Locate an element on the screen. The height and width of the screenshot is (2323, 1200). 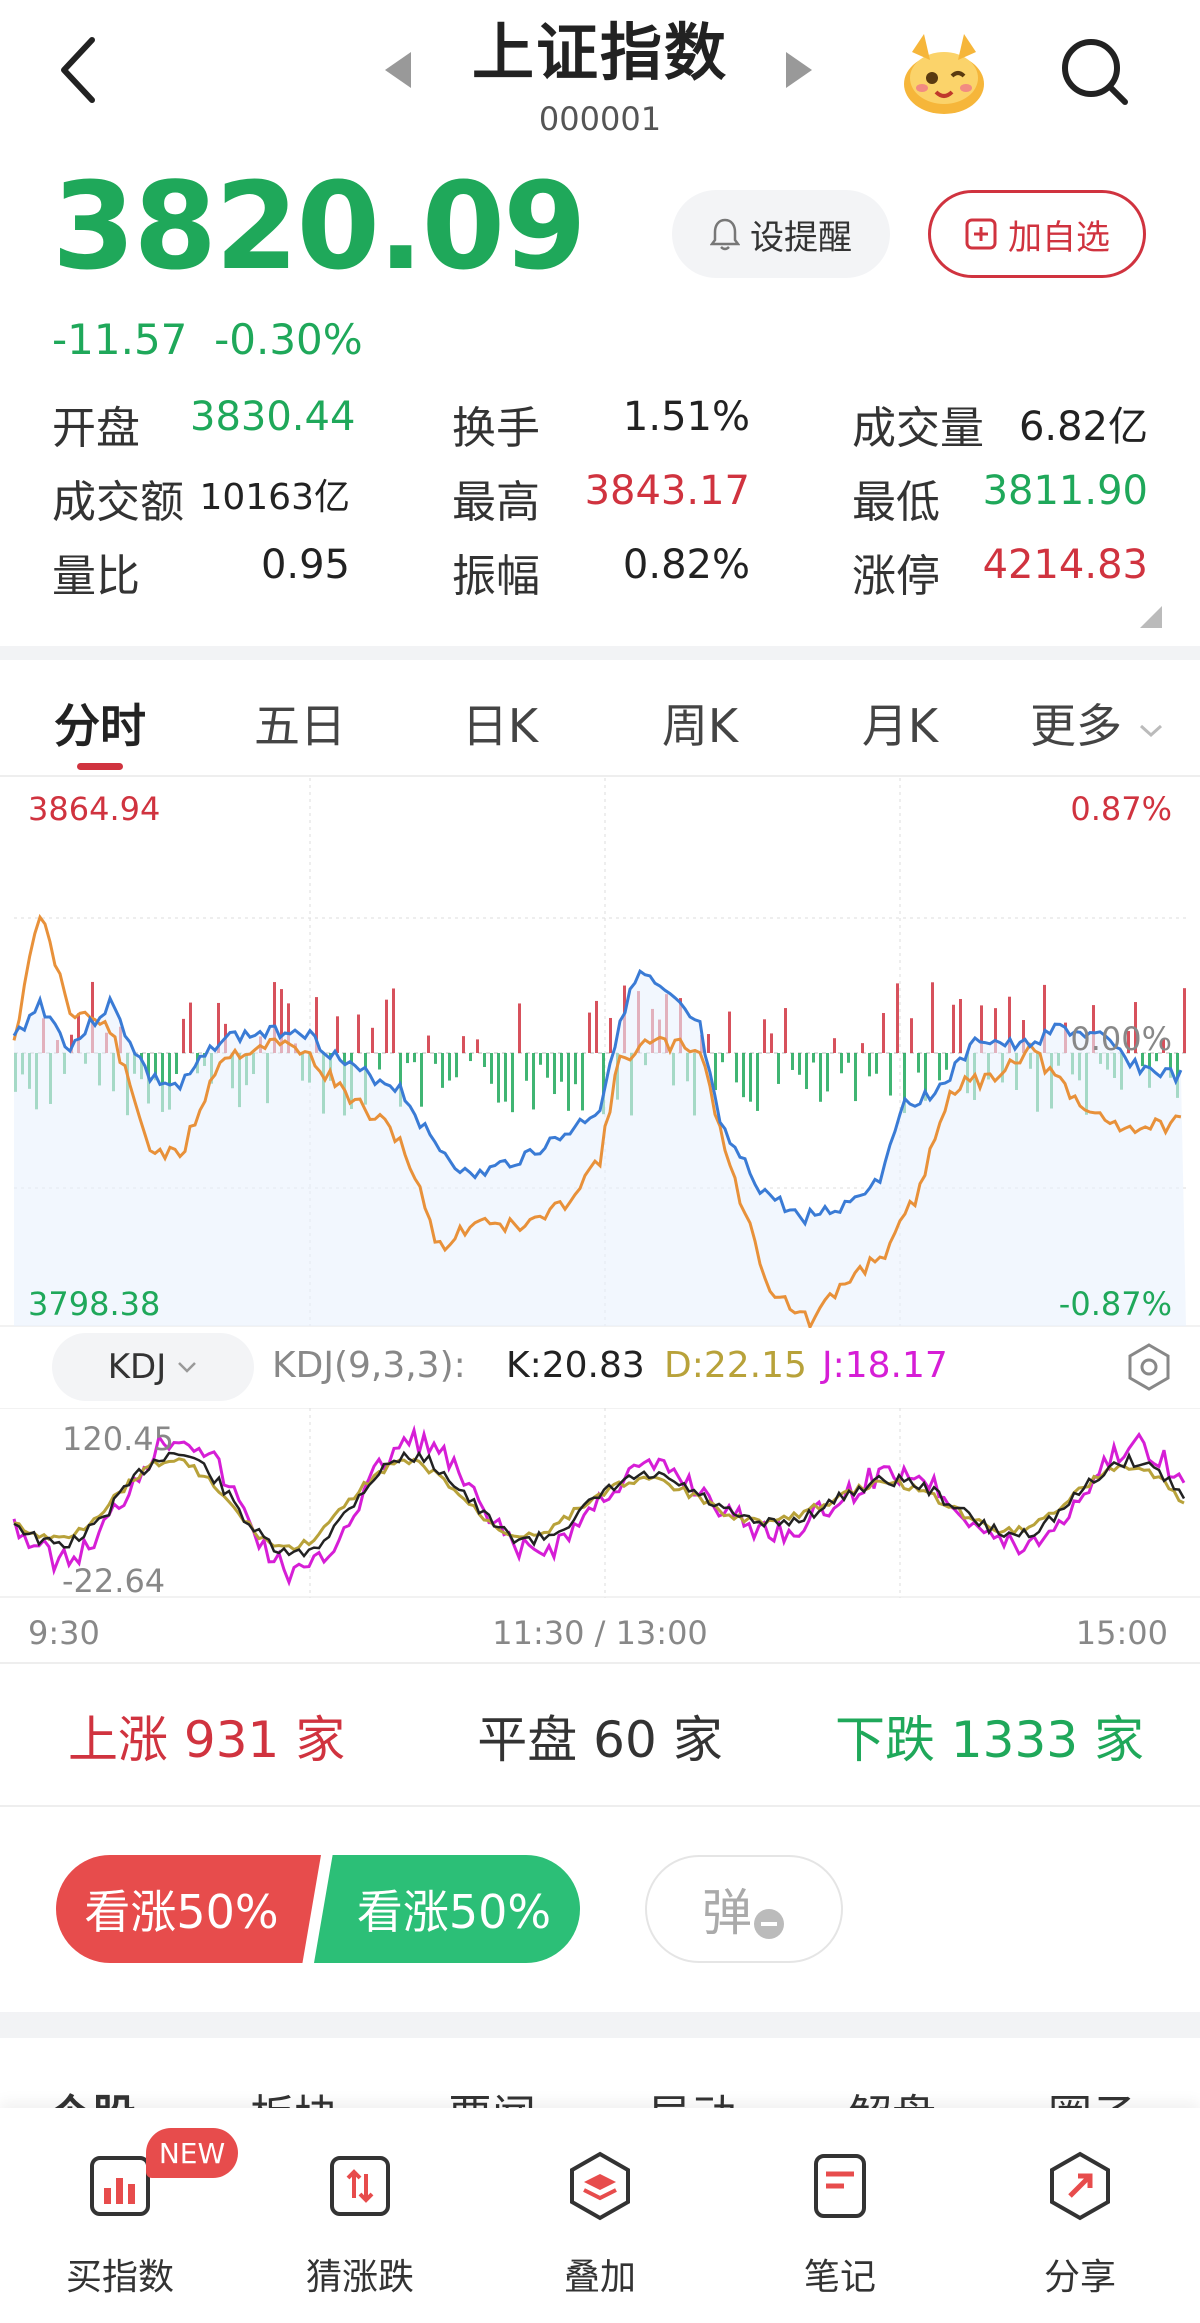
set-reminder-button: 设提醒 is located at coordinates (781, 234).